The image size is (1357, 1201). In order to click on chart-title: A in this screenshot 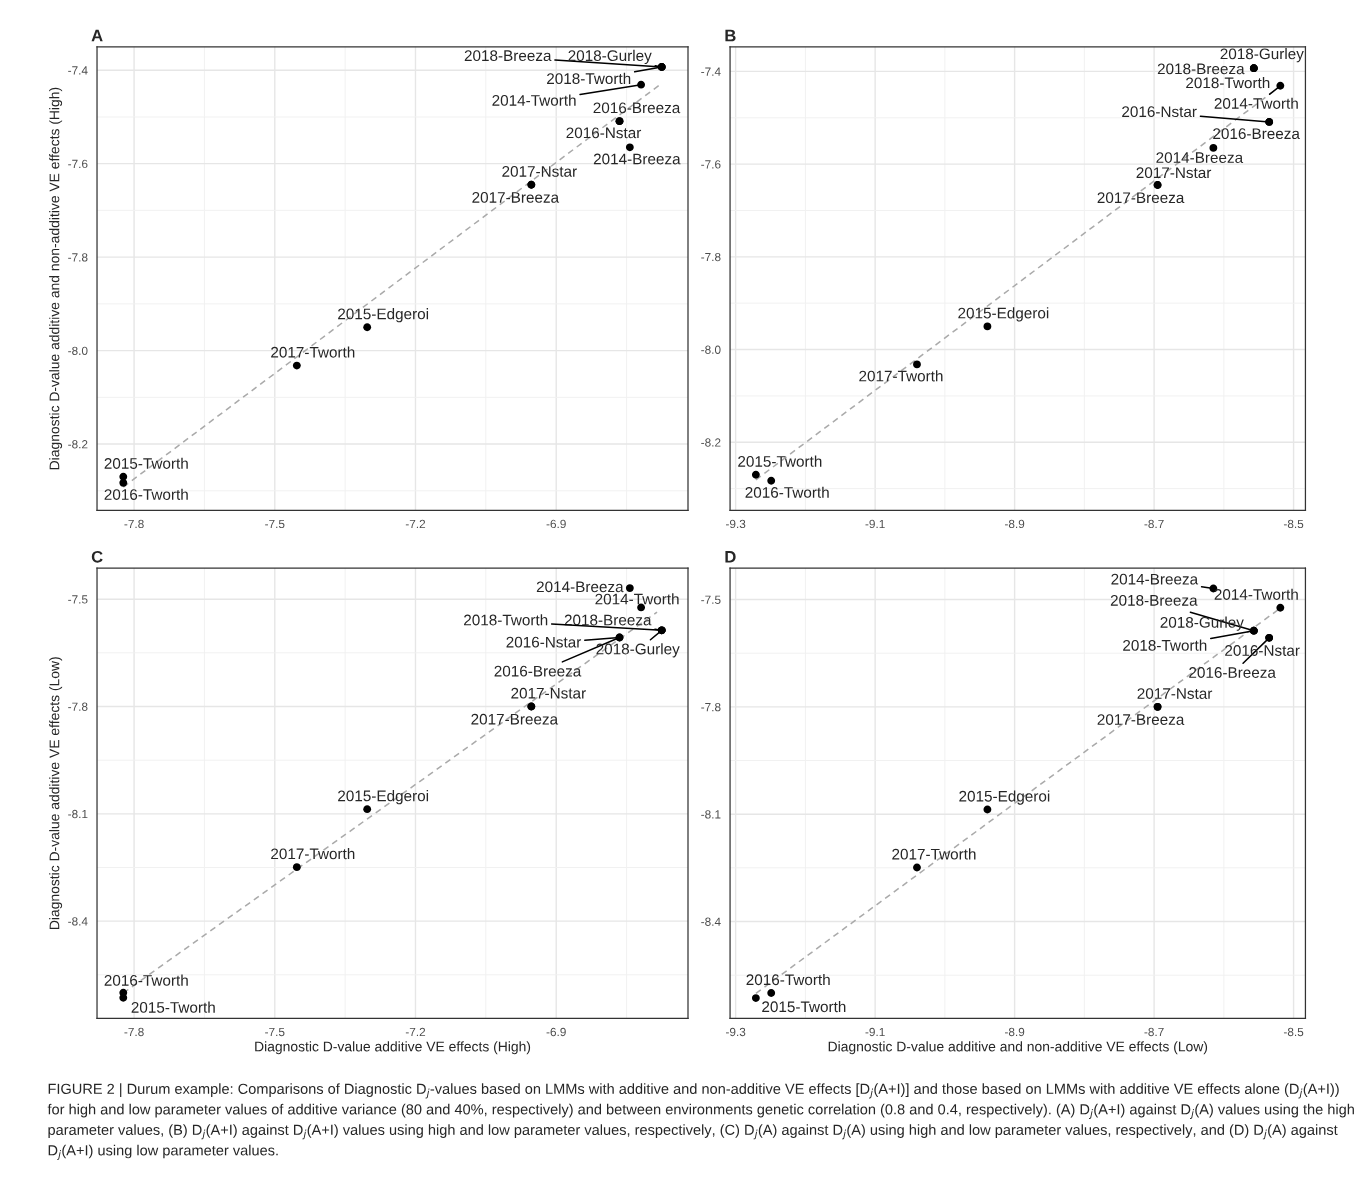, I will do `click(97, 35)`.